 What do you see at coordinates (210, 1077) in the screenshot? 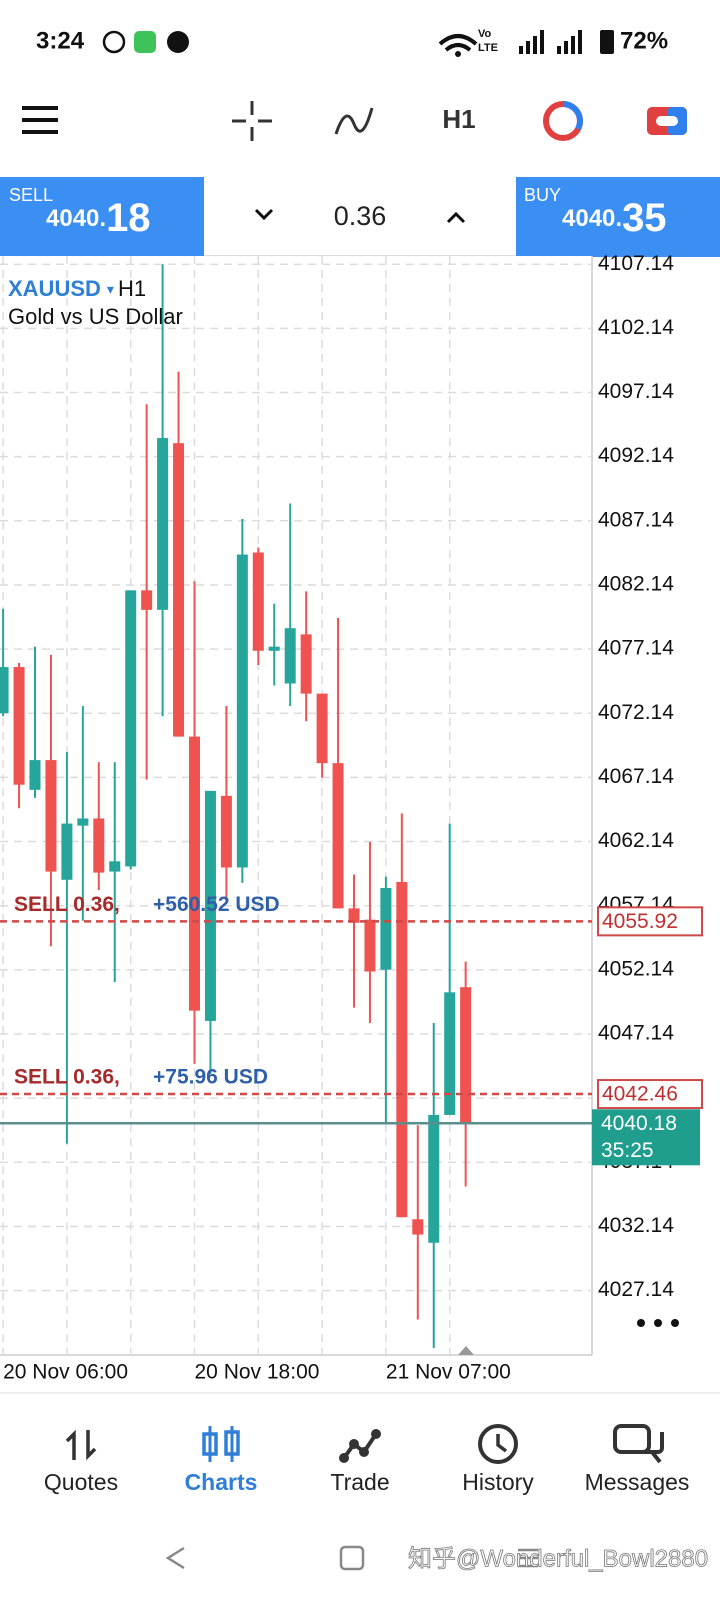
I see `order-profit: +75.96 USD` at bounding box center [210, 1077].